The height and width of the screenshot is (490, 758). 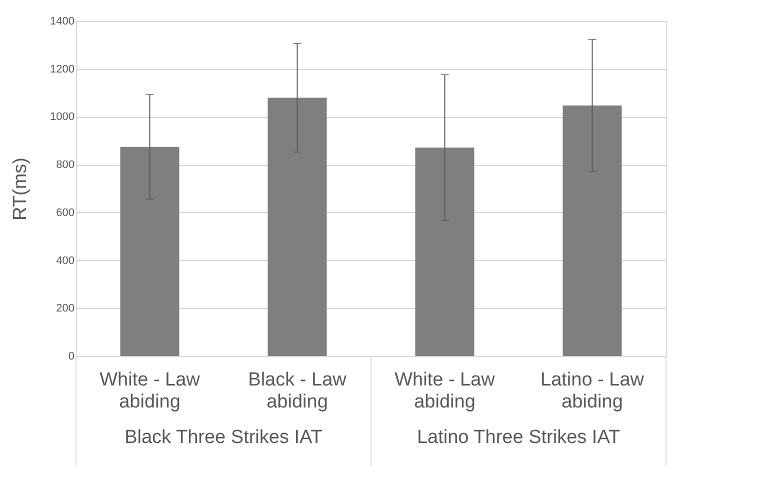 What do you see at coordinates (71, 356) in the screenshot?
I see `y-tick-label: 0` at bounding box center [71, 356].